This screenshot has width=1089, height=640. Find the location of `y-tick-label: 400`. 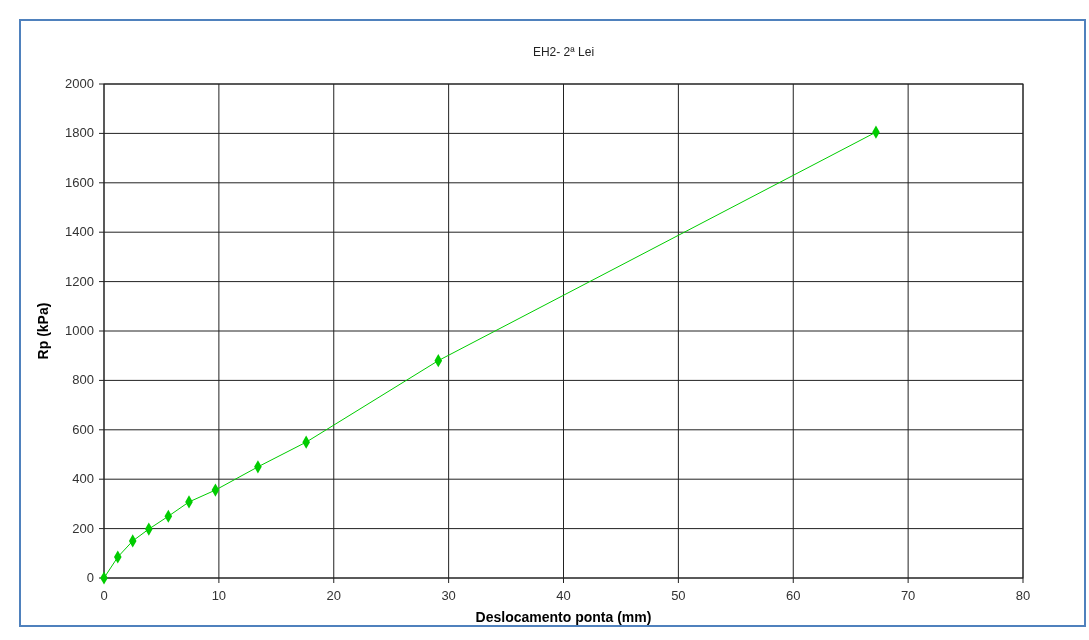

y-tick-label: 400 is located at coordinates (83, 479).